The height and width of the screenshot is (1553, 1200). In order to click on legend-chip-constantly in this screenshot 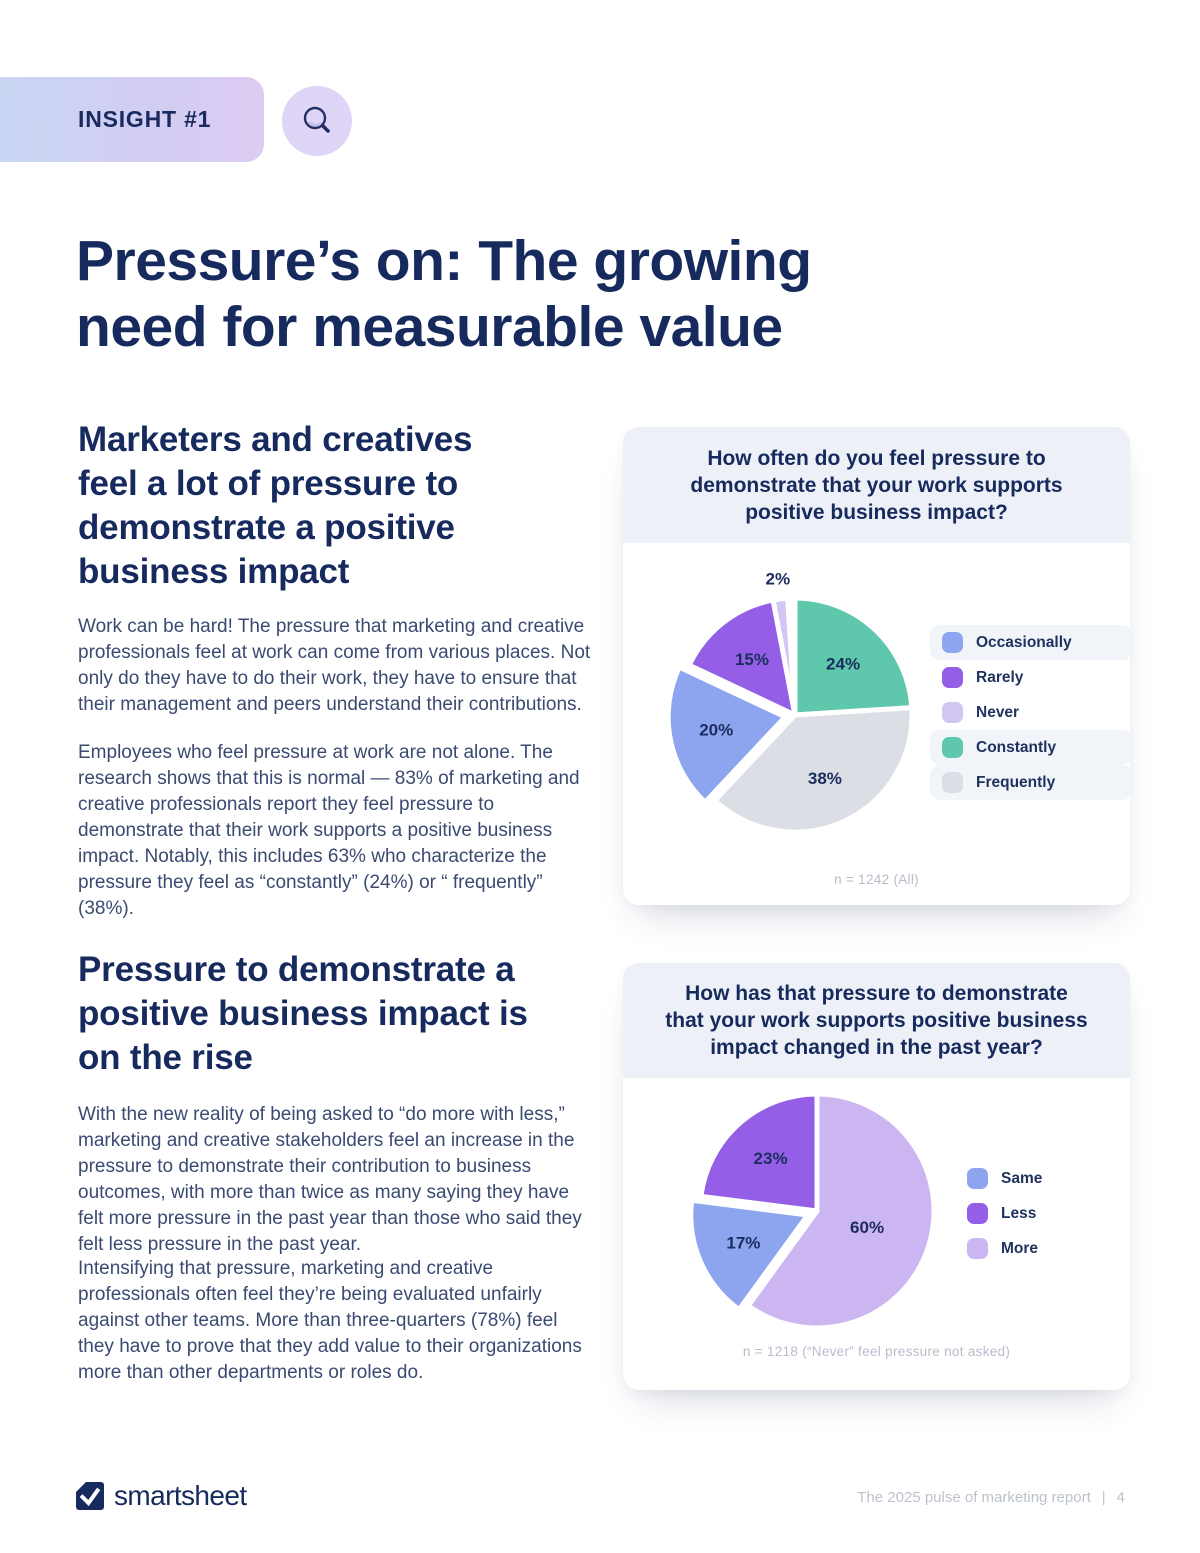, I will do `click(952, 747)`.